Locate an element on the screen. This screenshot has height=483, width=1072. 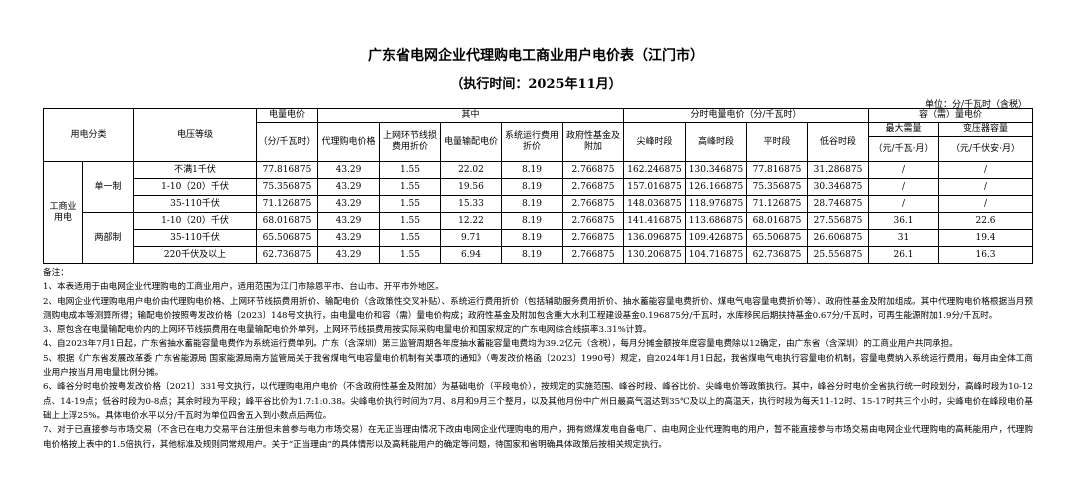
voltage-cell: 不满1千伏 is located at coordinates (195, 170).